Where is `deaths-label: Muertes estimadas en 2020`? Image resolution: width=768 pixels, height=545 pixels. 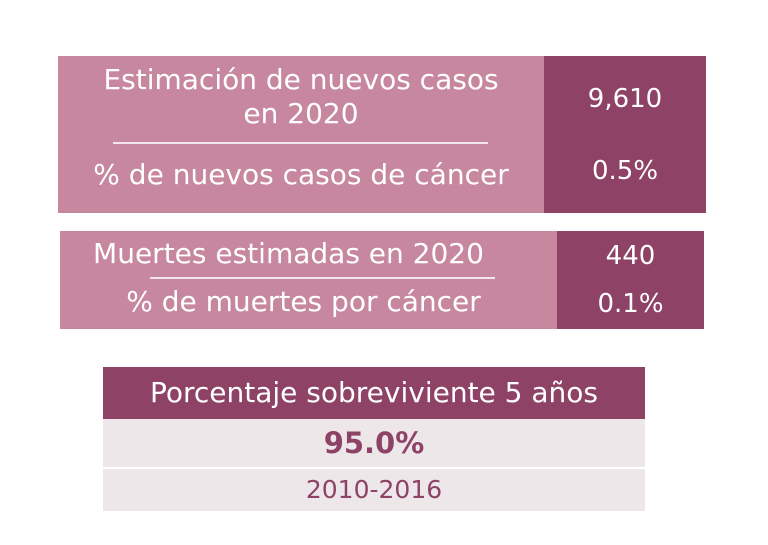
deaths-label: Muertes estimadas en 2020 is located at coordinates (288, 253).